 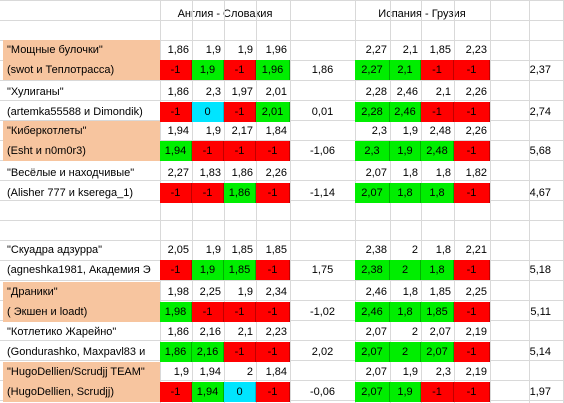 I want to click on odds-cell-match2: 1,85, so click(x=440, y=50).